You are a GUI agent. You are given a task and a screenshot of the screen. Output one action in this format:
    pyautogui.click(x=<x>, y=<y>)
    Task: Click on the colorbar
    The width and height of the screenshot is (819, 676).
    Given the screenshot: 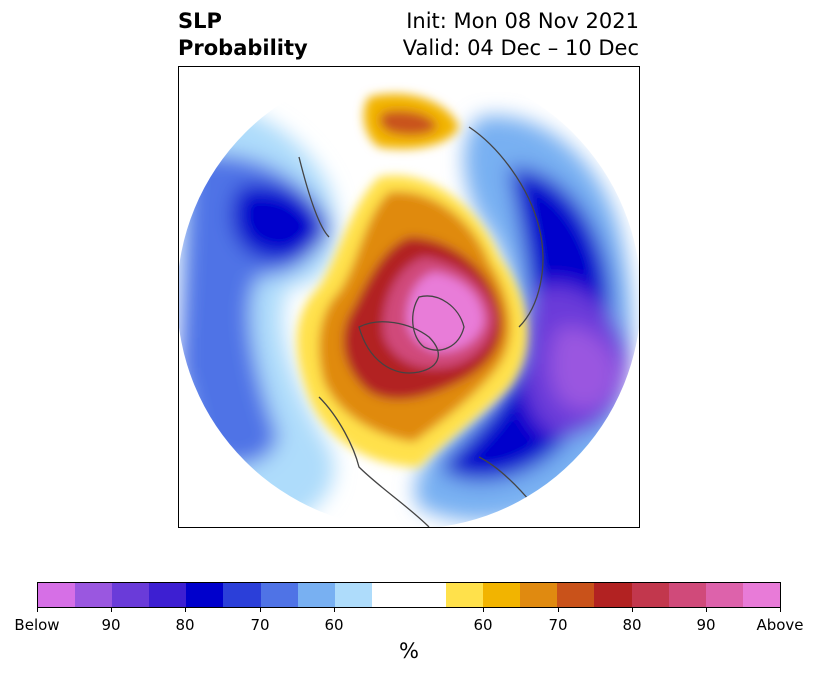 What is the action you would take?
    pyautogui.click(x=409, y=595)
    